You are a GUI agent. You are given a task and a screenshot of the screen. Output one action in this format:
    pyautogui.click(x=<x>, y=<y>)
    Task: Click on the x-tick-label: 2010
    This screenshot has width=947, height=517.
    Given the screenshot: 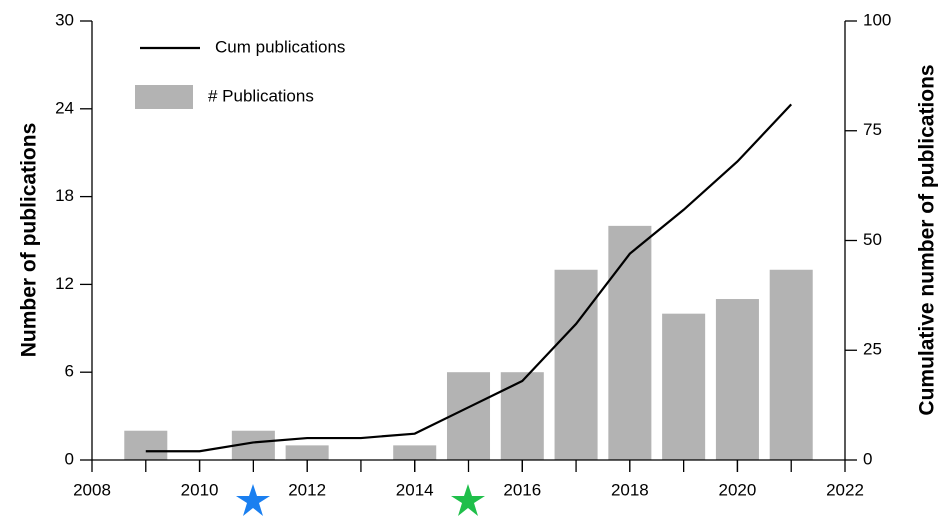 What is the action you would take?
    pyautogui.click(x=200, y=489)
    